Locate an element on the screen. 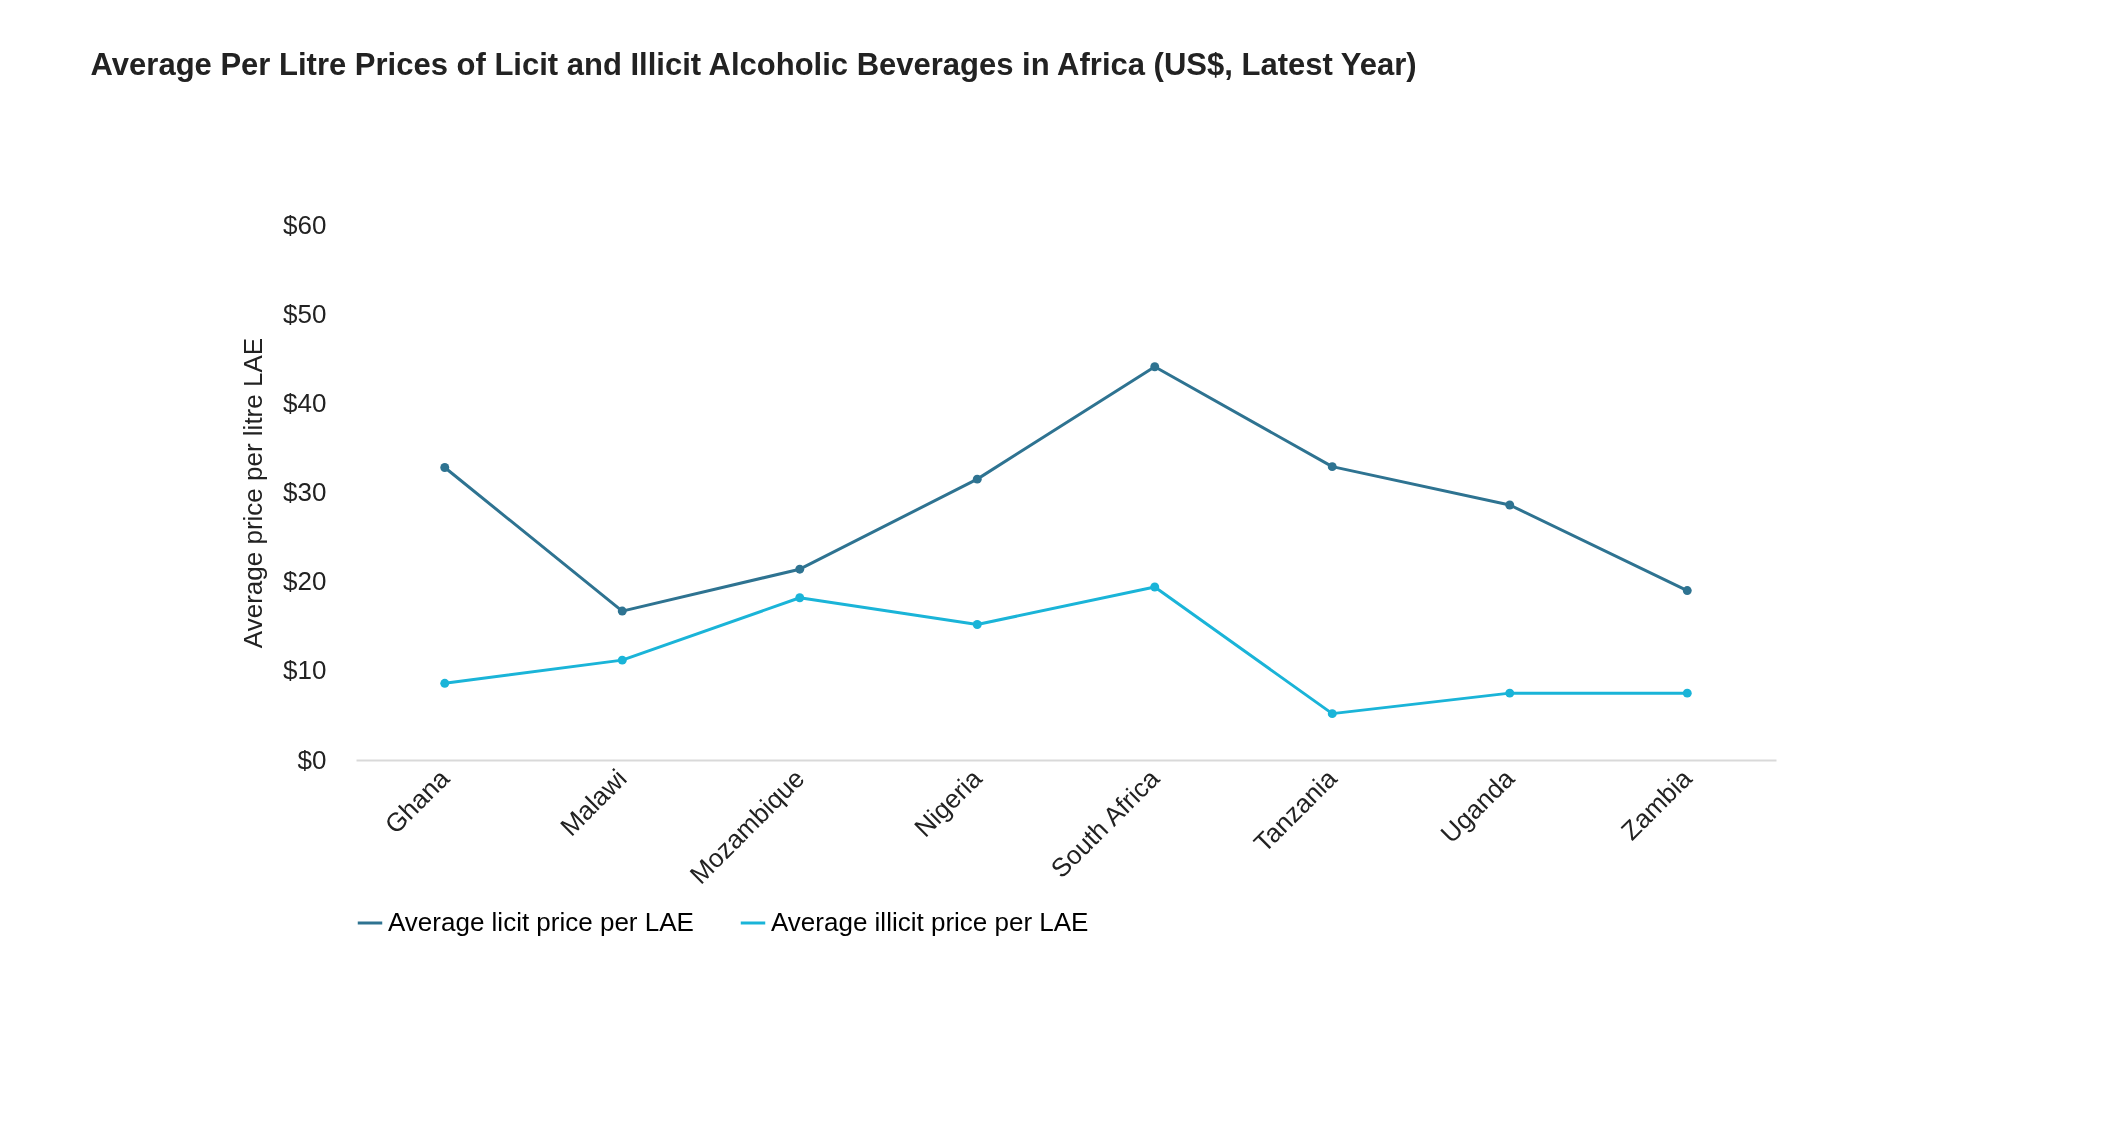 The image size is (2128, 1123). y-tick-label: $20 is located at coordinates (305, 581).